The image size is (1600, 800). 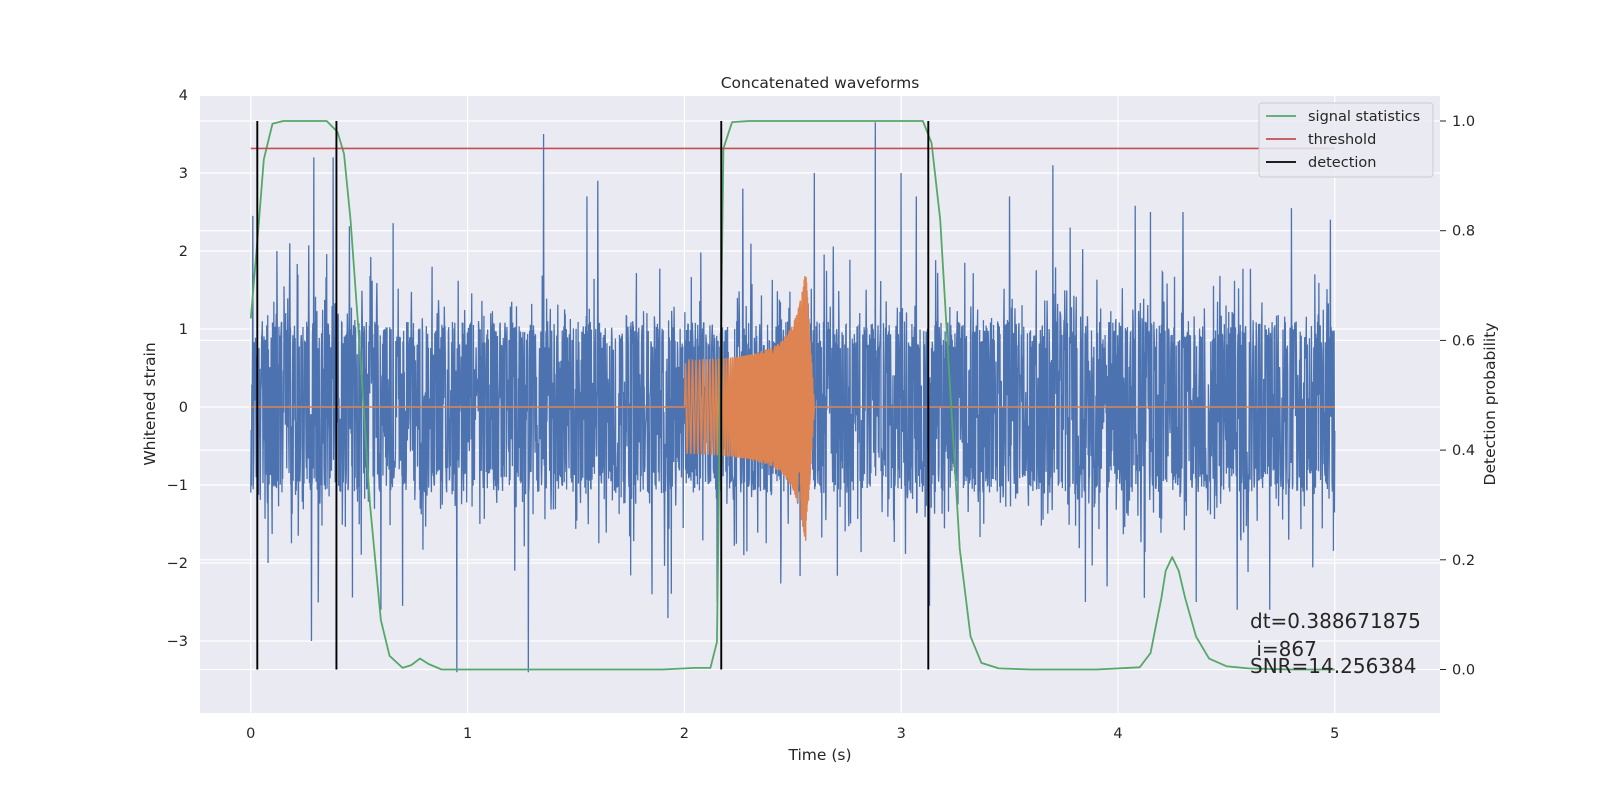 I want to click on legend-label-threshold: threshold, so click(x=1342, y=140).